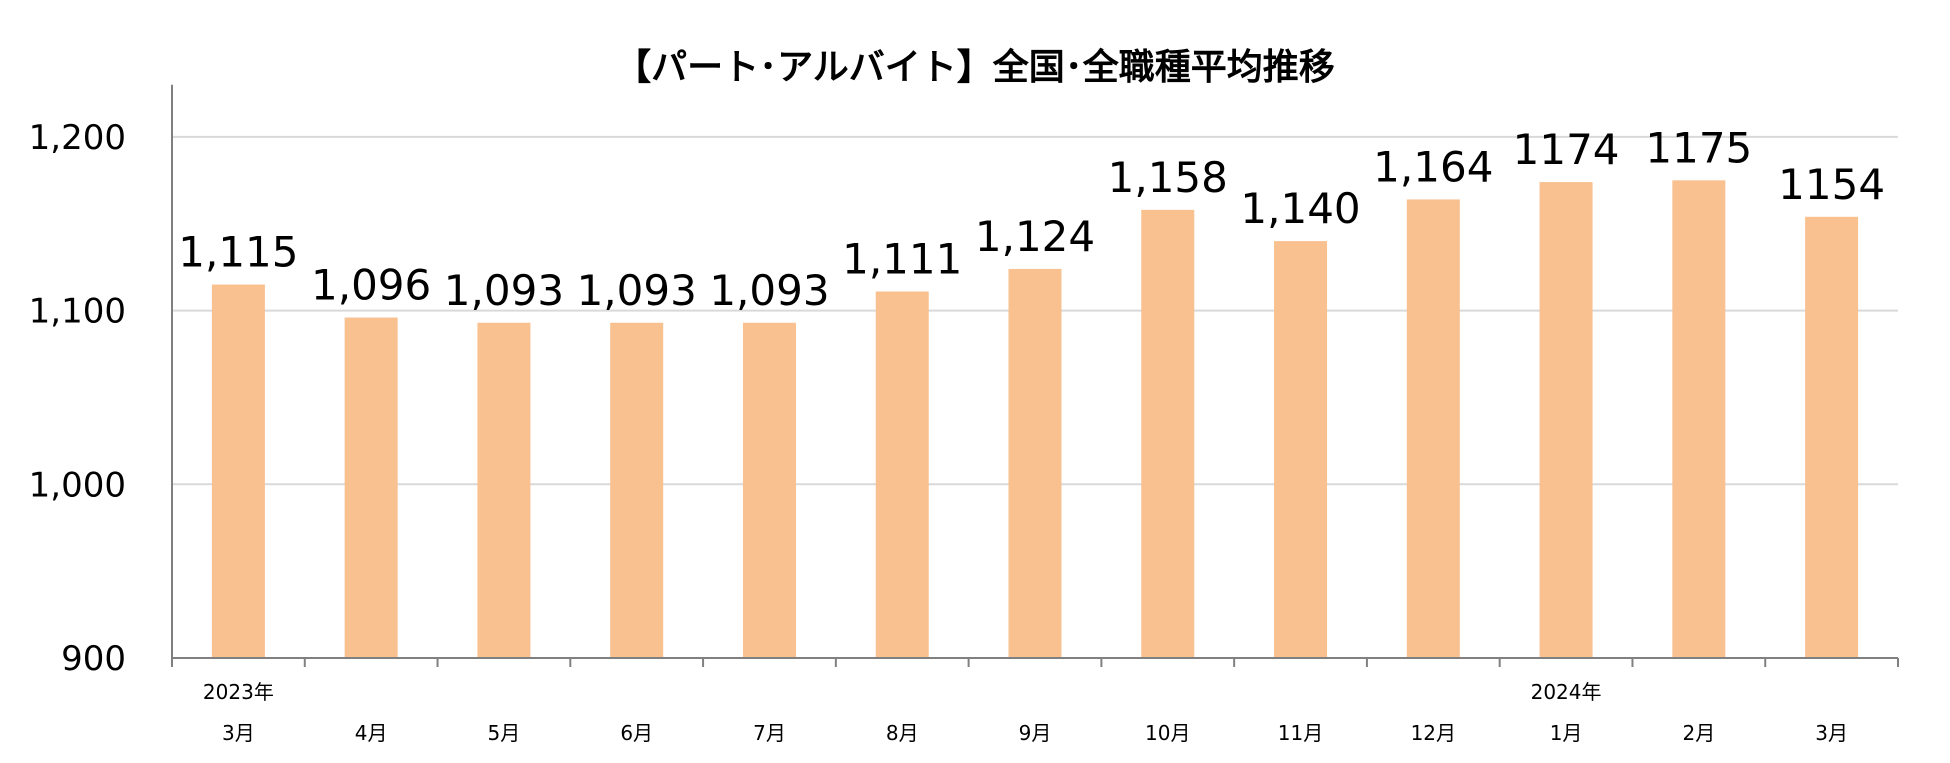 The height and width of the screenshot is (763, 1950). I want to click on x-tick-label: 6月, so click(636, 733).